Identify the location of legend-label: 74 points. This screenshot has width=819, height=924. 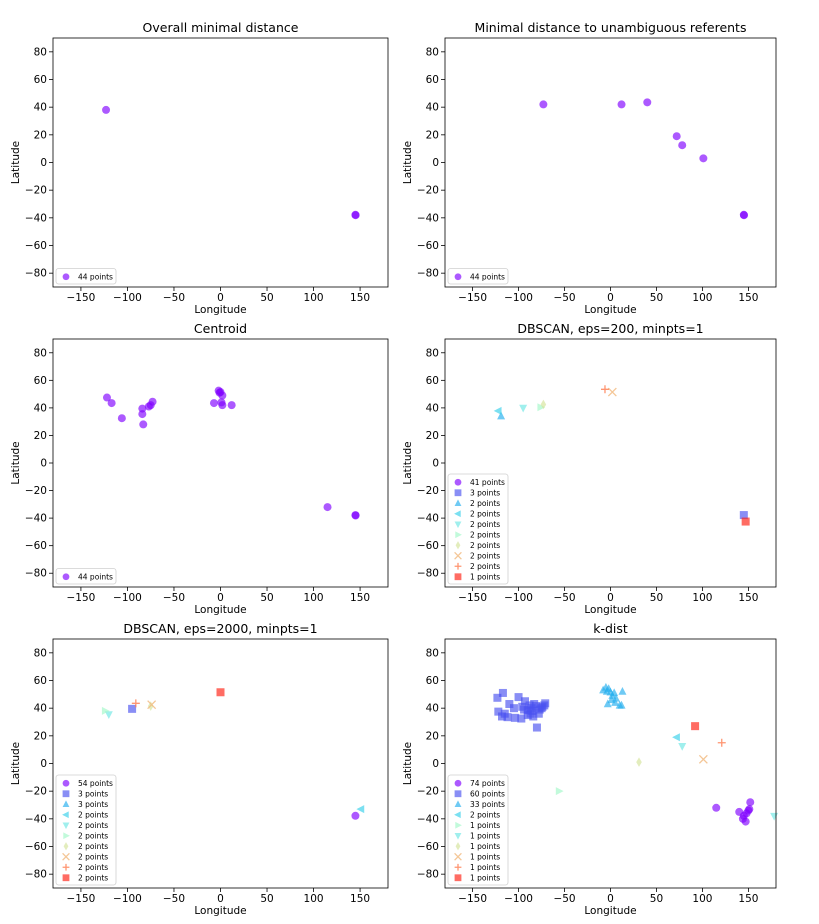
(487, 783).